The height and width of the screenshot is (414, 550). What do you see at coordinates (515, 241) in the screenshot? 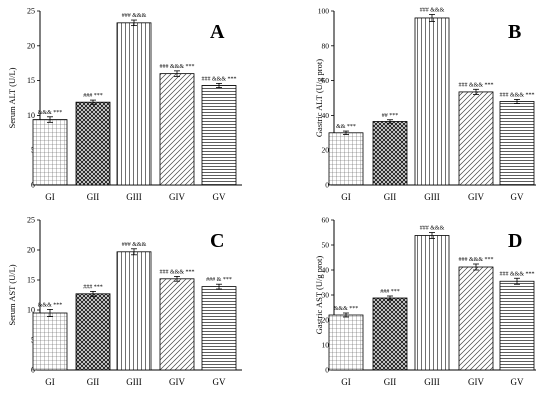
I see `panel-letter: D` at bounding box center [515, 241].